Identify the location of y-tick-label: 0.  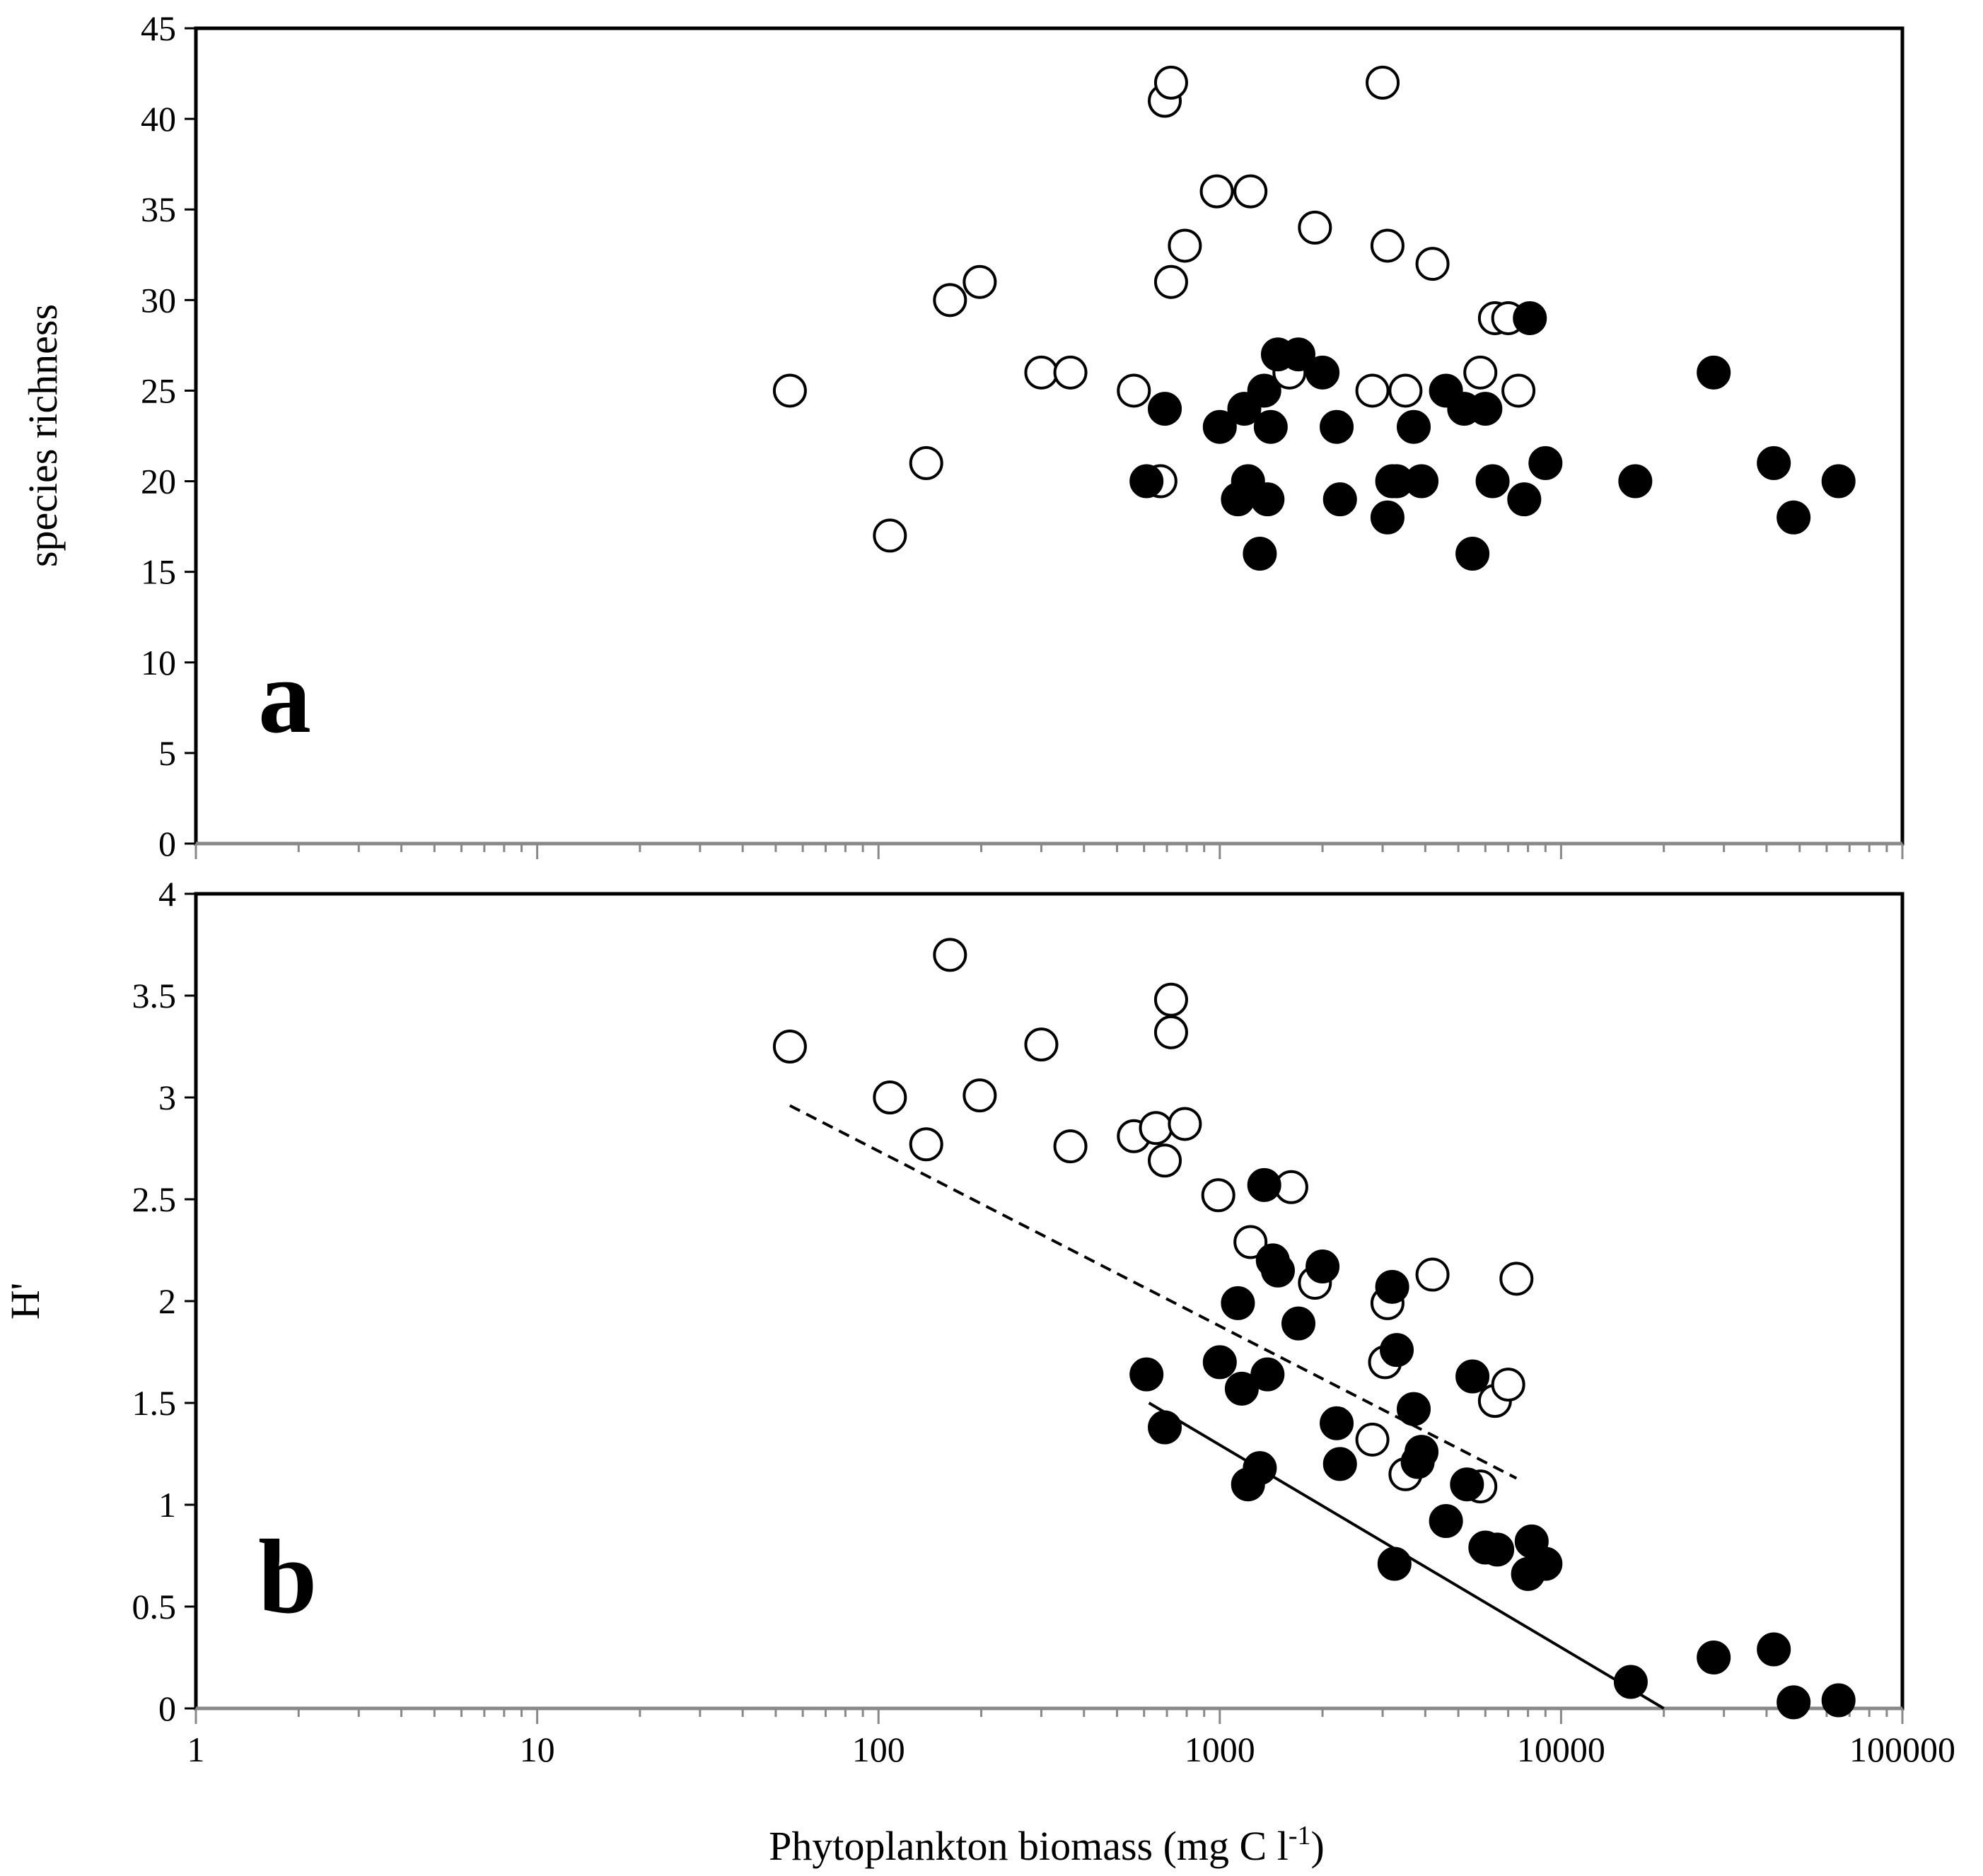
(167, 843).